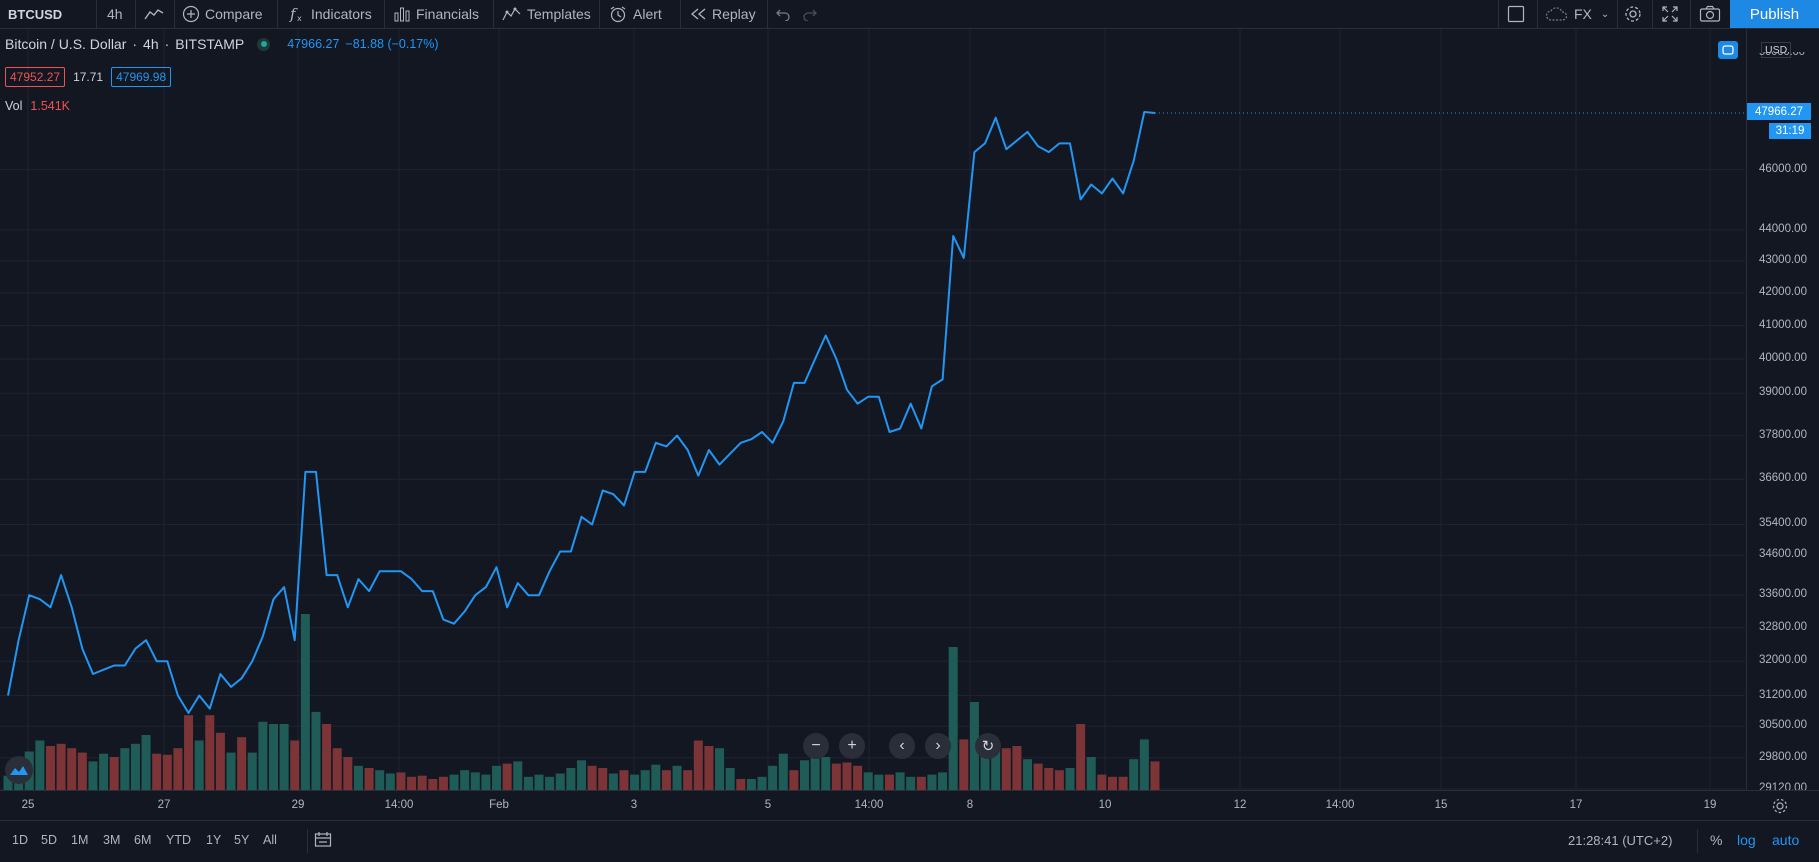 This screenshot has width=1819, height=862. I want to click on replay-button: Replay, so click(722, 14).